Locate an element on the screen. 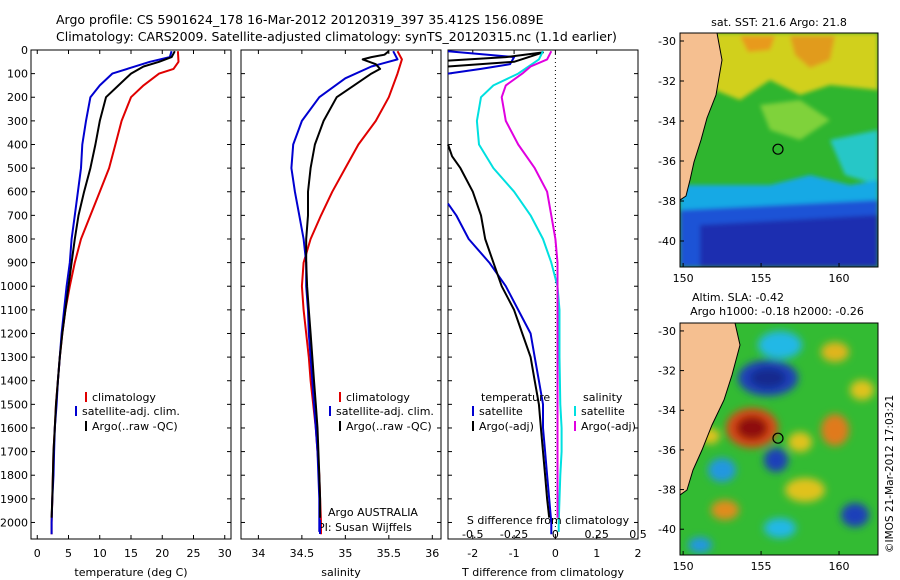 Image resolution: width=900 pixels, height=580 pixels. x-tick-label: 20 is located at coordinates (162, 553).